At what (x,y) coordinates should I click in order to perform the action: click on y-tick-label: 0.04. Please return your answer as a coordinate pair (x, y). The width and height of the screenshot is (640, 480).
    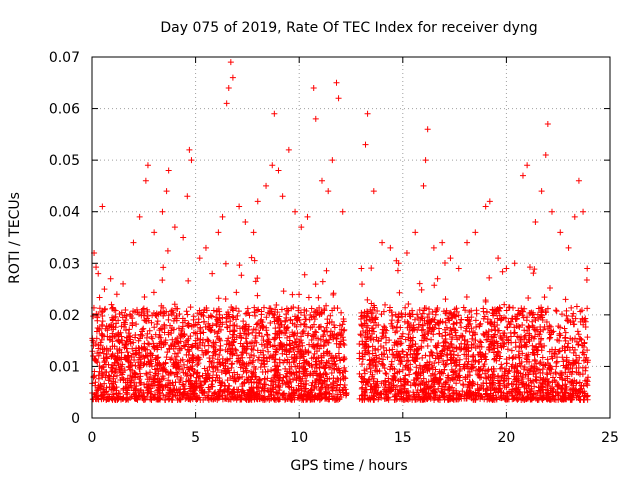
    Looking at the image, I should click on (64, 213).